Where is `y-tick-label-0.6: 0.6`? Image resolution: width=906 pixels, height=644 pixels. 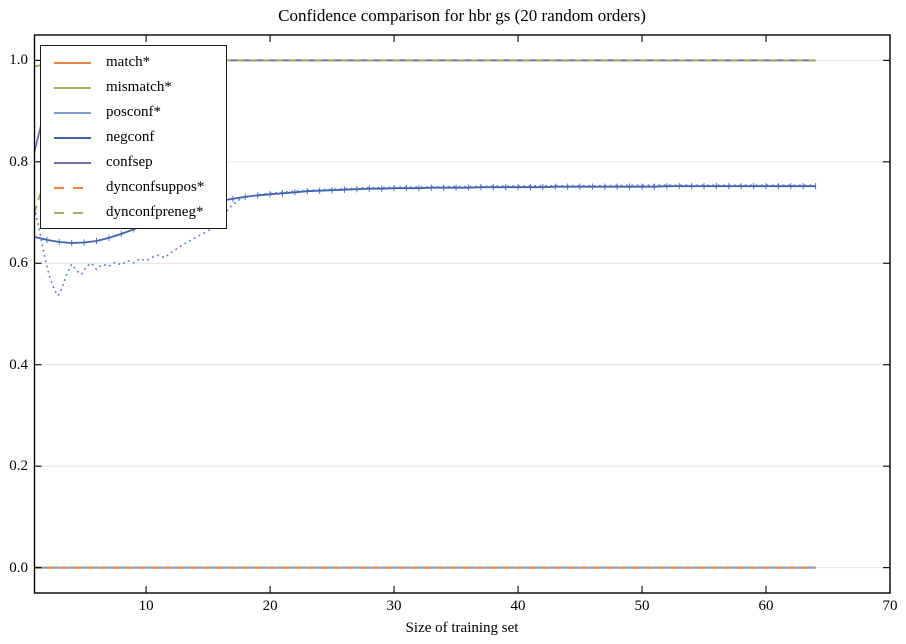 y-tick-label-0.6: 0.6 is located at coordinates (18, 263).